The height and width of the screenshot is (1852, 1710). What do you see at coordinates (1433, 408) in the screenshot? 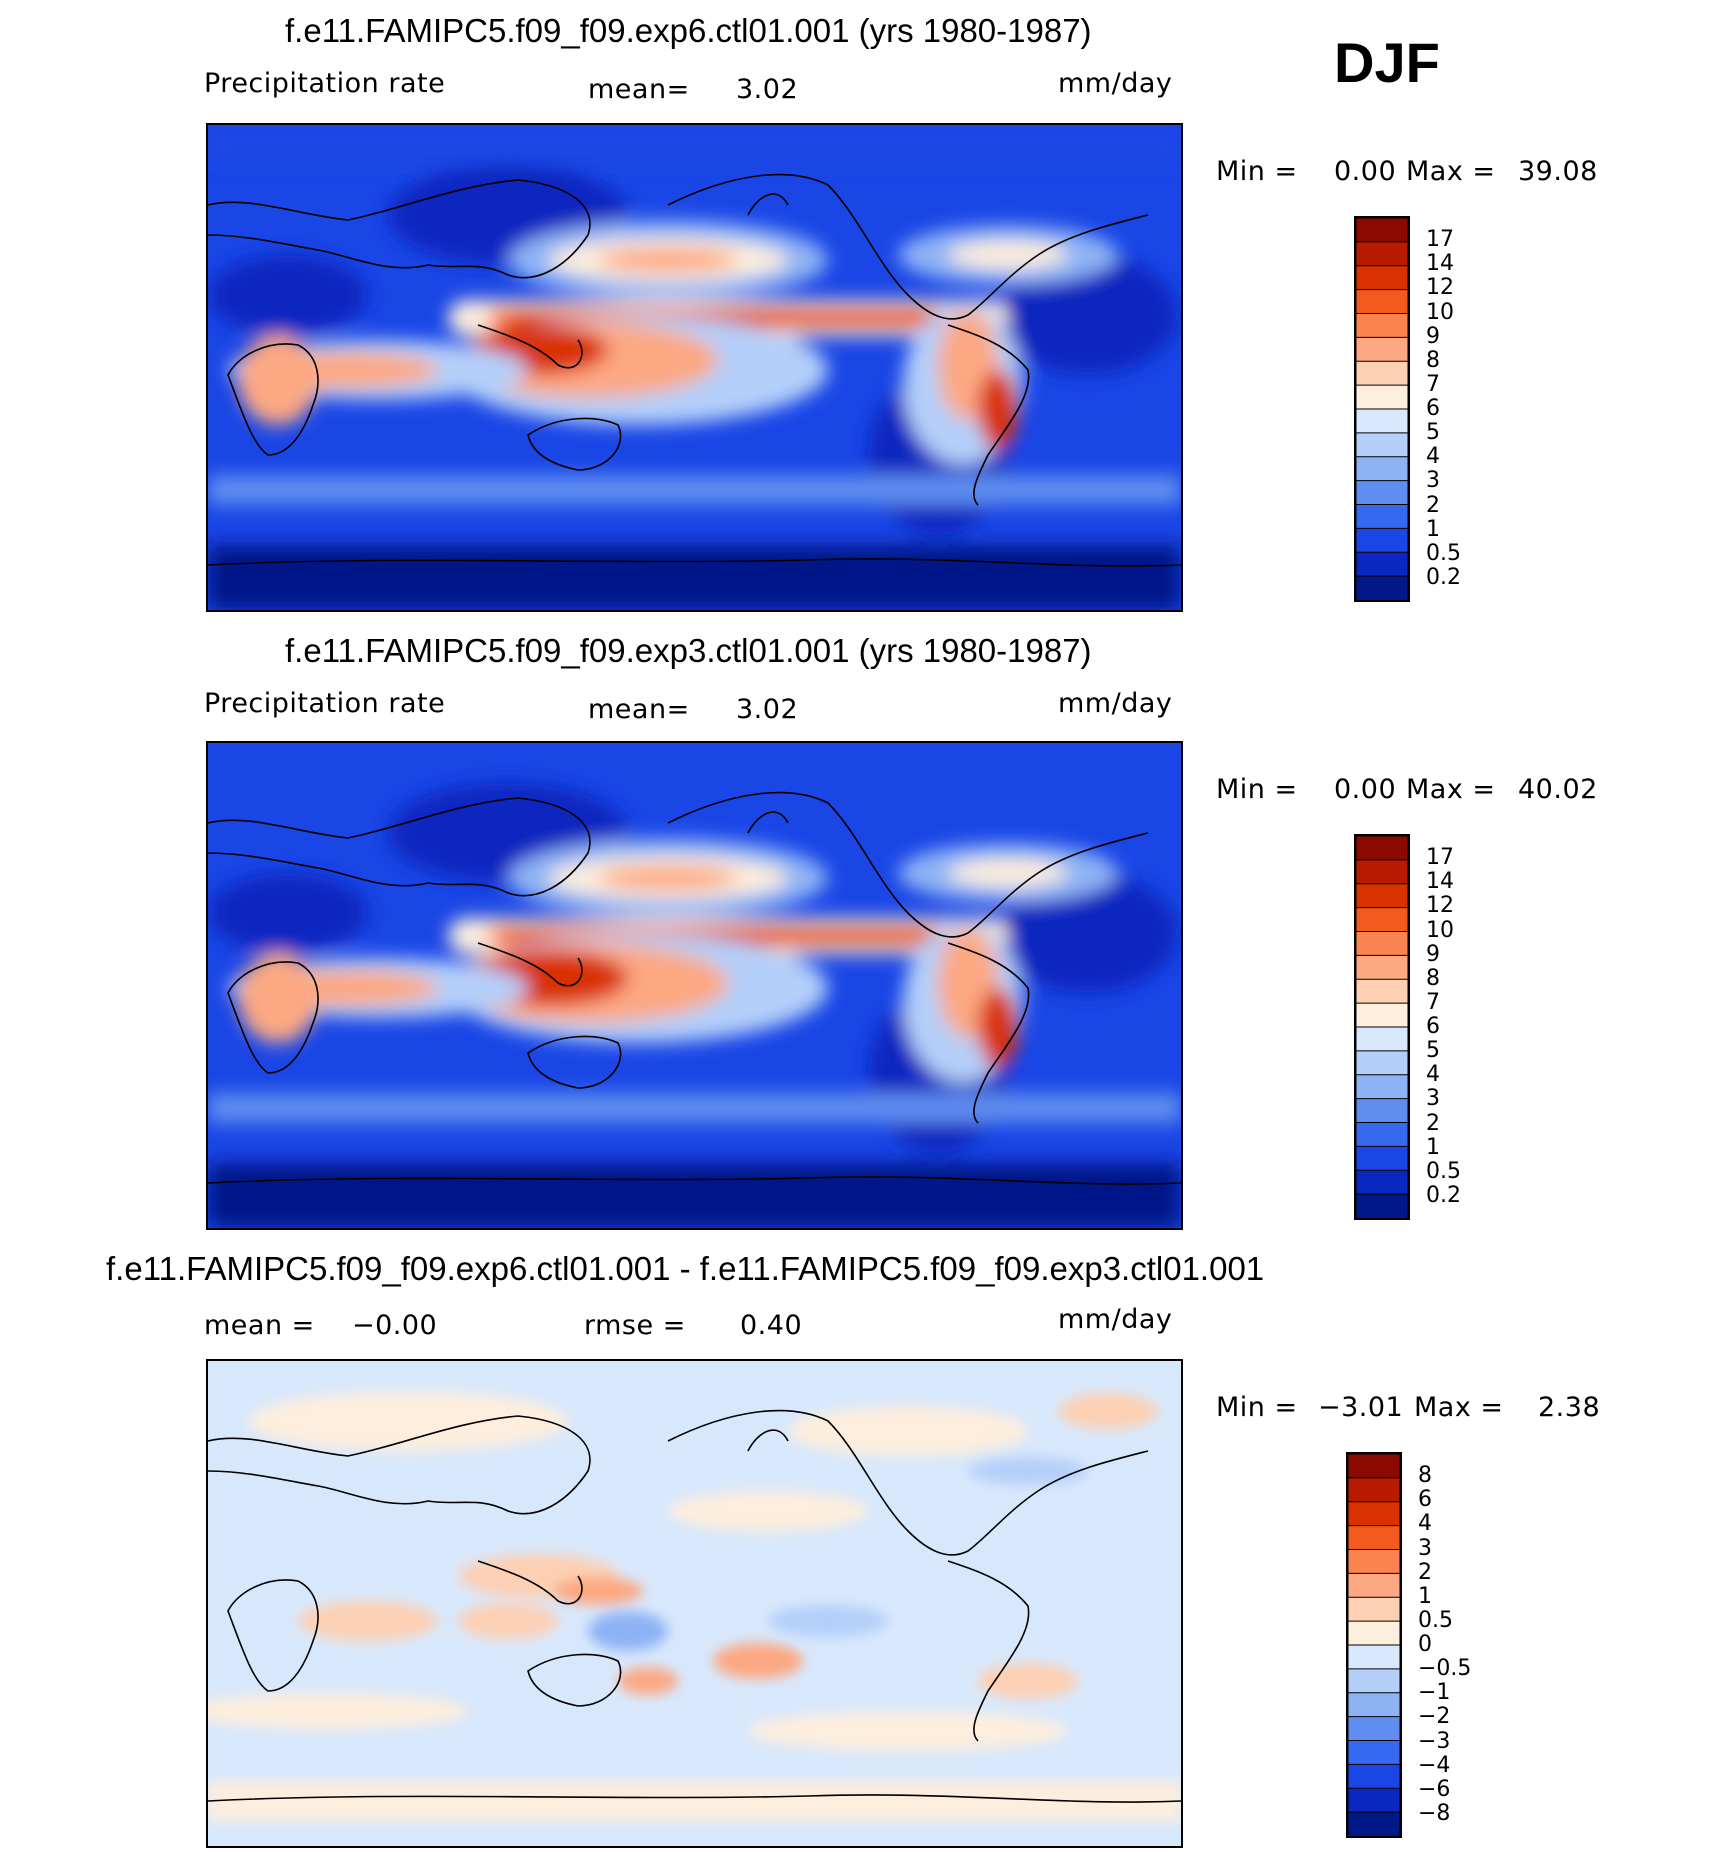
I see `panel1-colorbar-tick-label: 6` at bounding box center [1433, 408].